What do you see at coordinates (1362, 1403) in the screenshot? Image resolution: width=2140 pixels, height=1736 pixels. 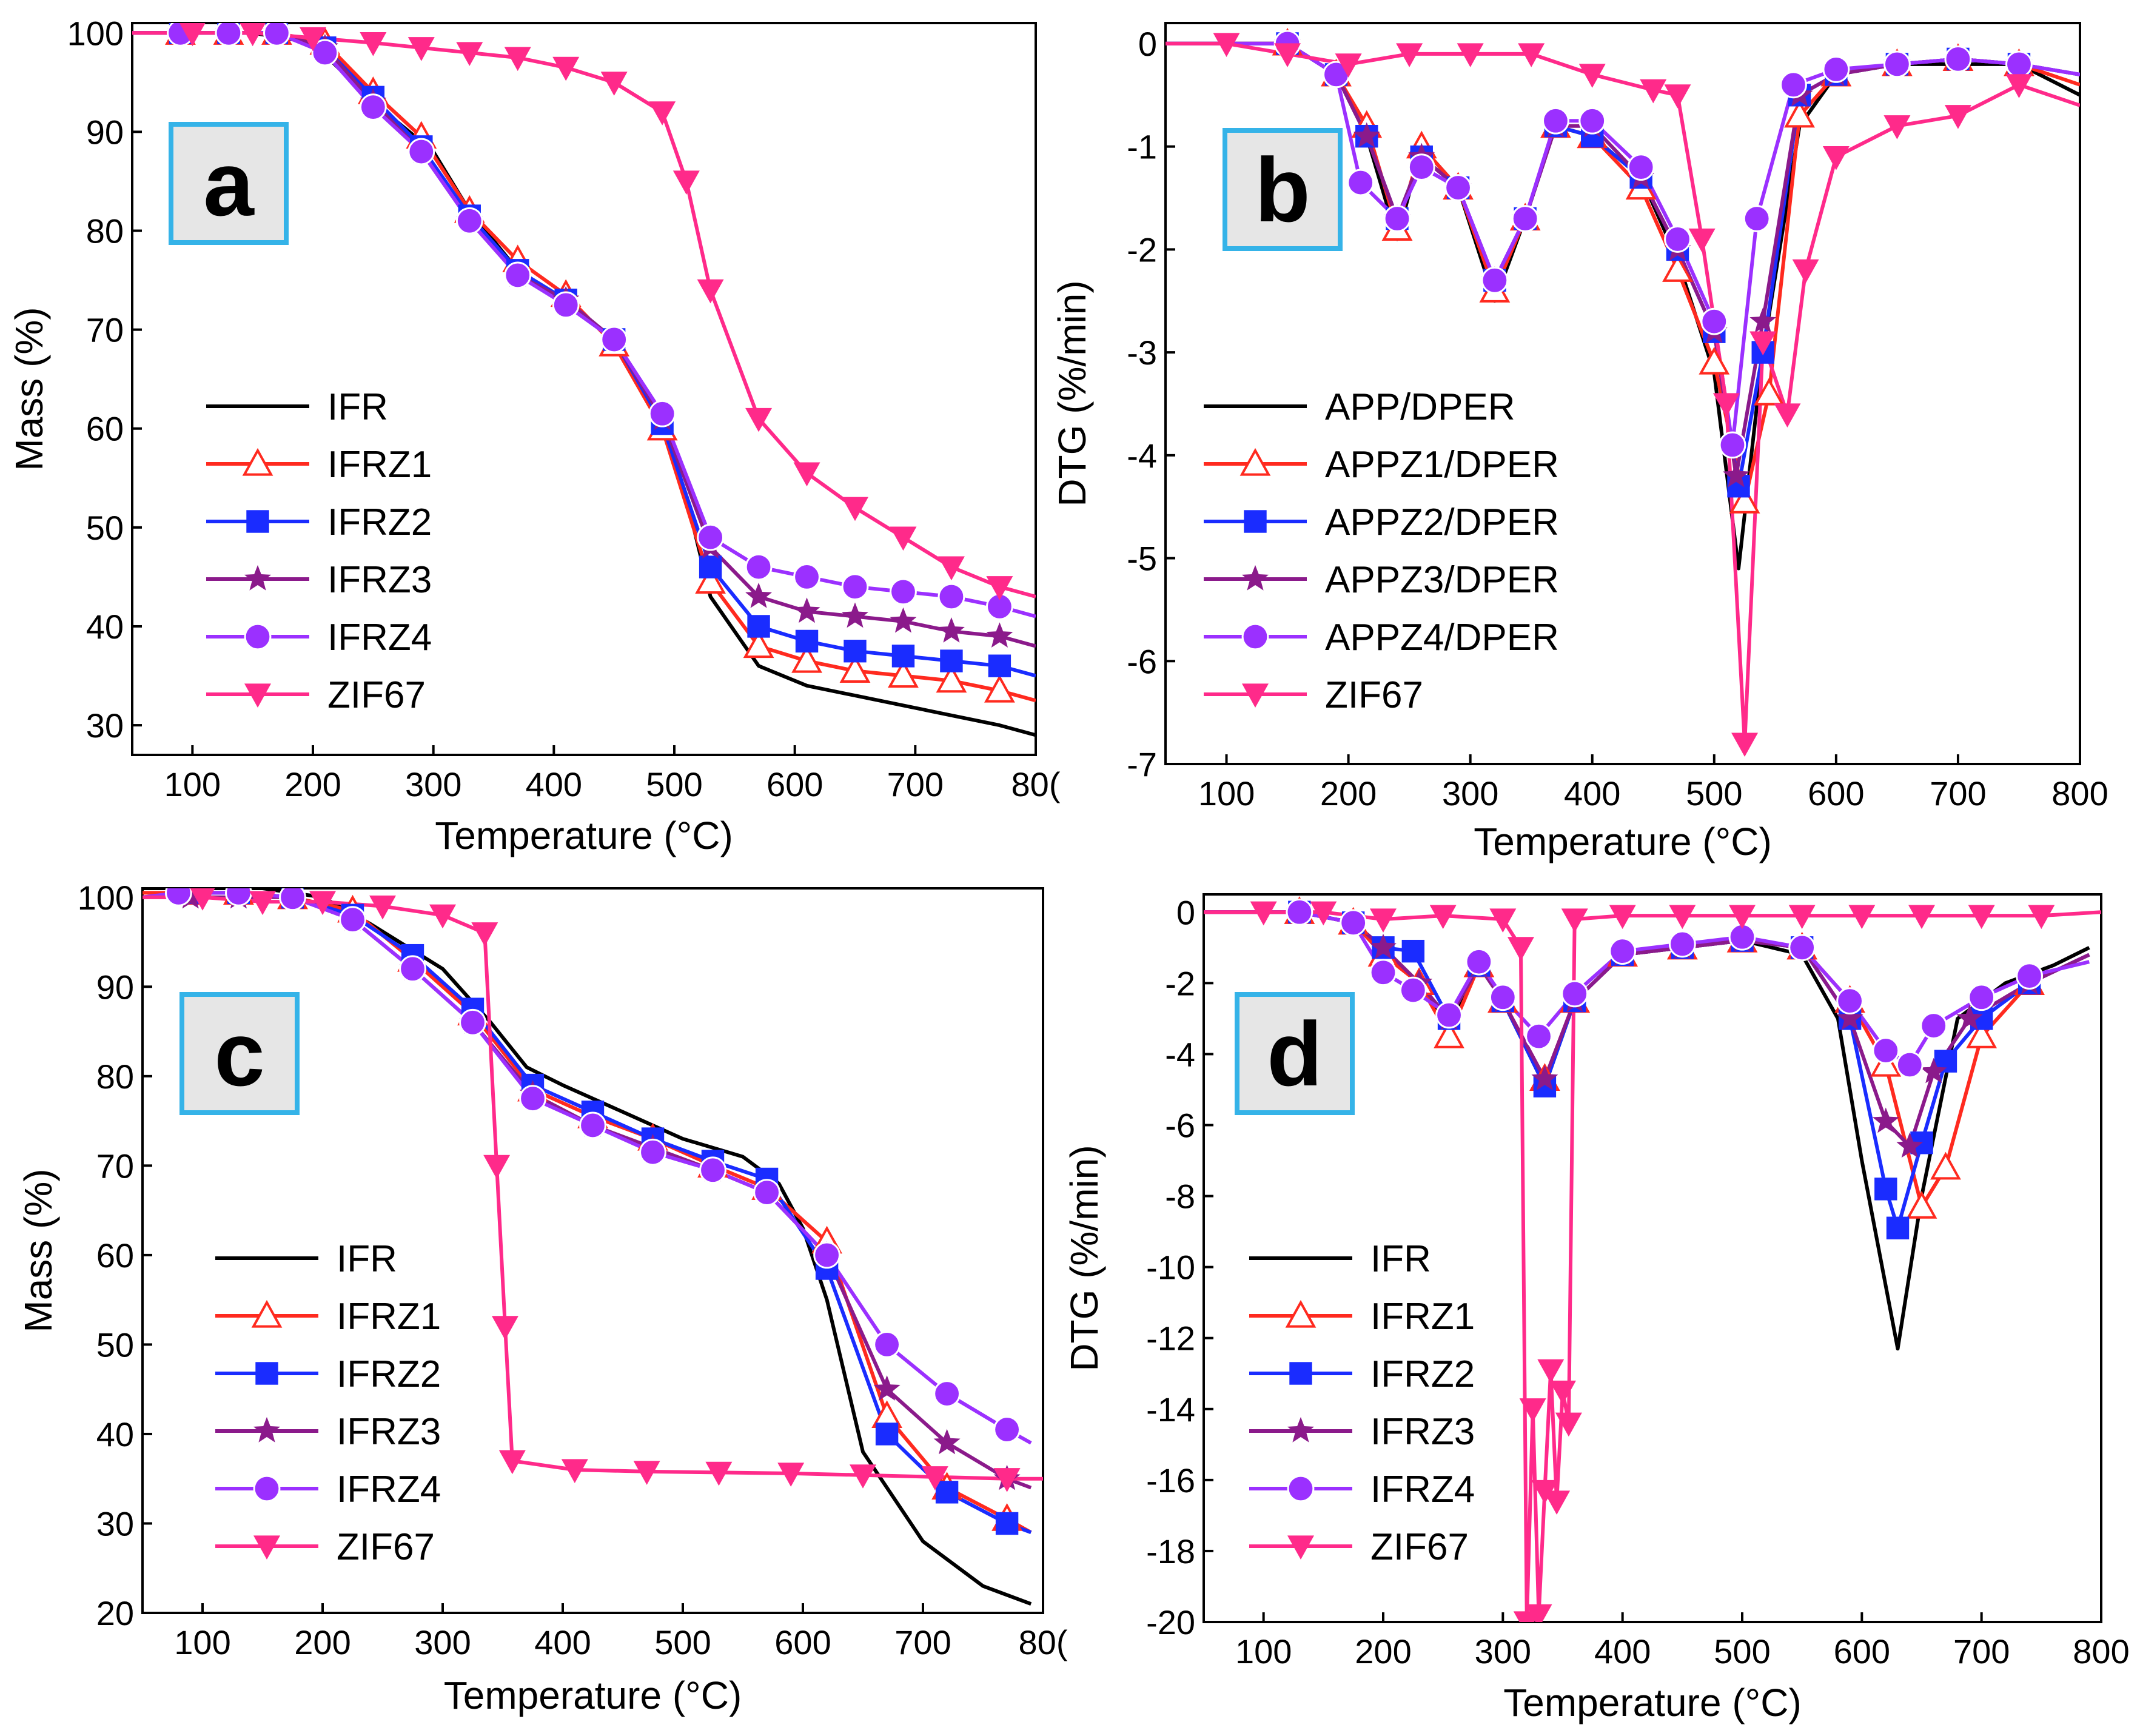 I see `legend: IFR IFRZ1 IFRZ2 IFRZ3 IFRZ4 ZIF67` at bounding box center [1362, 1403].